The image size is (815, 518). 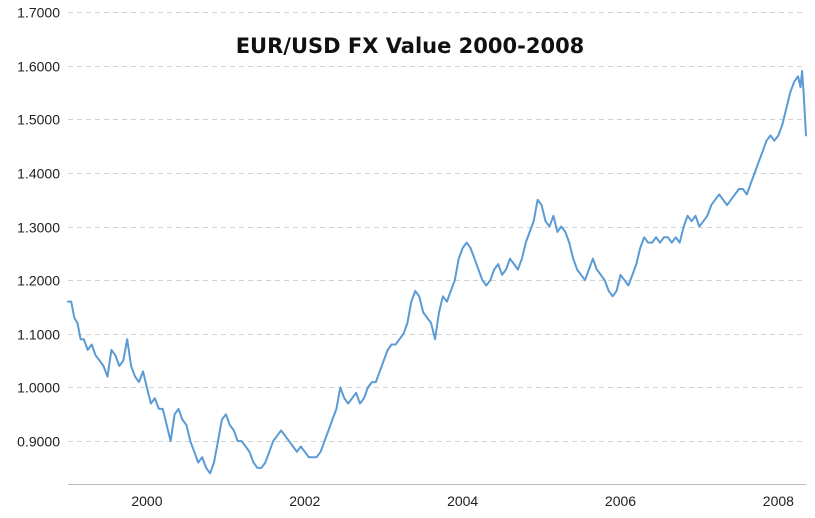 What do you see at coordinates (38, 13) in the screenshot?
I see `y-tick-label: 1.7000` at bounding box center [38, 13].